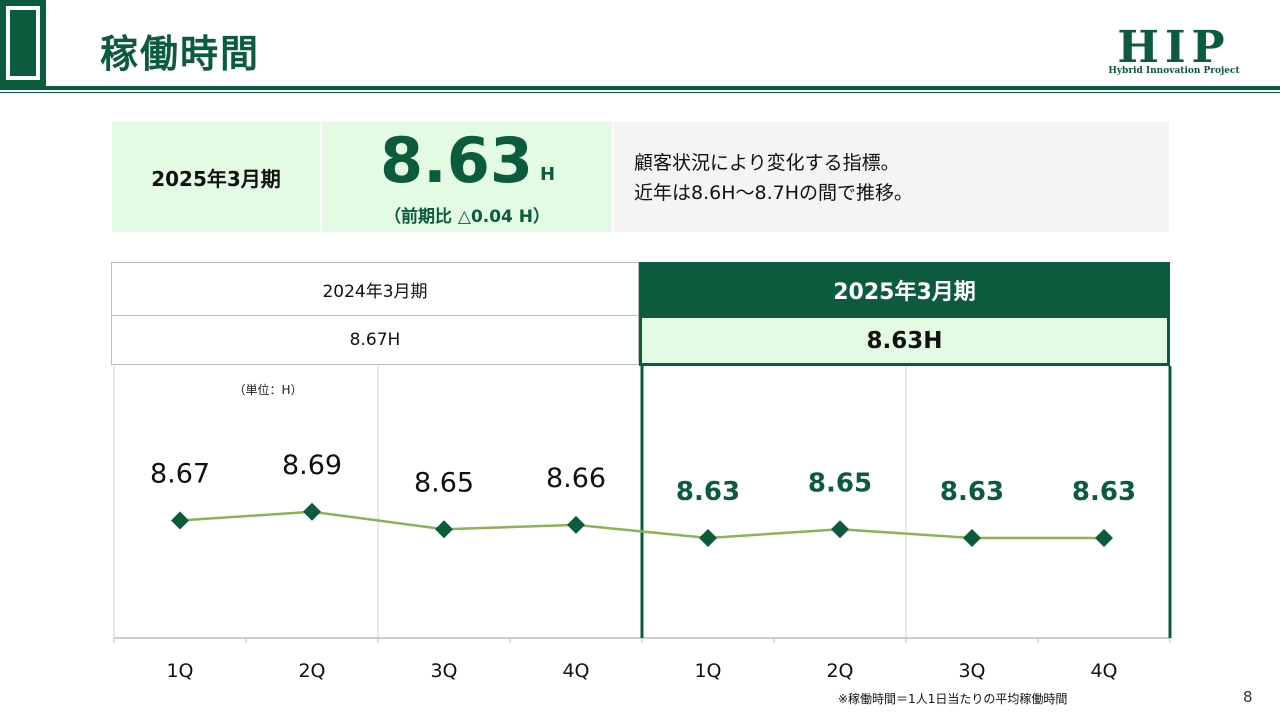  What do you see at coordinates (456, 160) in the screenshot?
I see `summary-value: 8.63` at bounding box center [456, 160].